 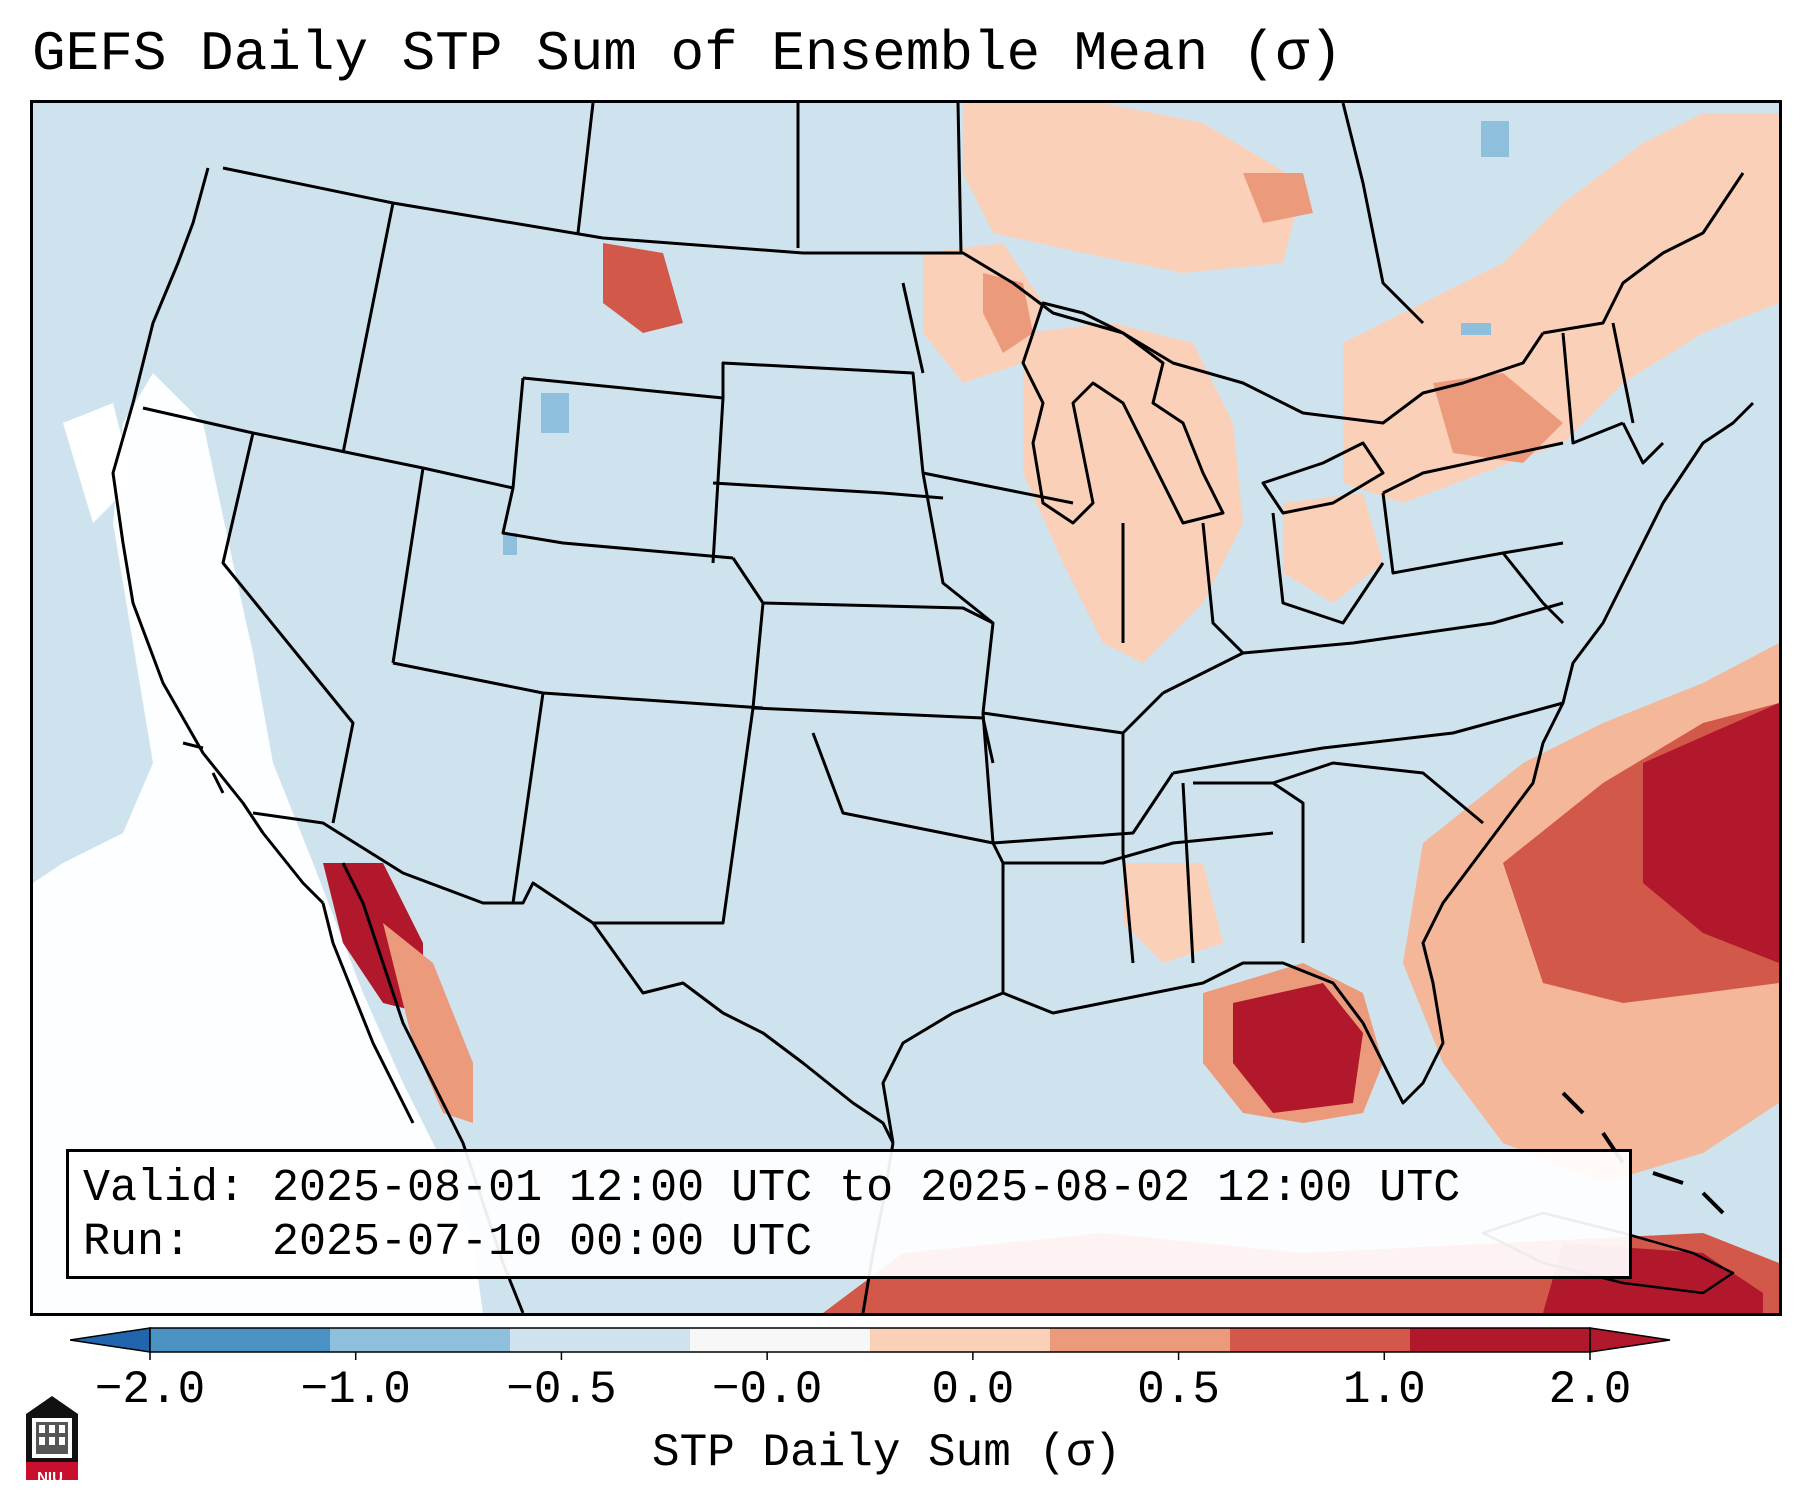 I want to click on colorbar-tick-label: 0.0, so click(x=973, y=1390).